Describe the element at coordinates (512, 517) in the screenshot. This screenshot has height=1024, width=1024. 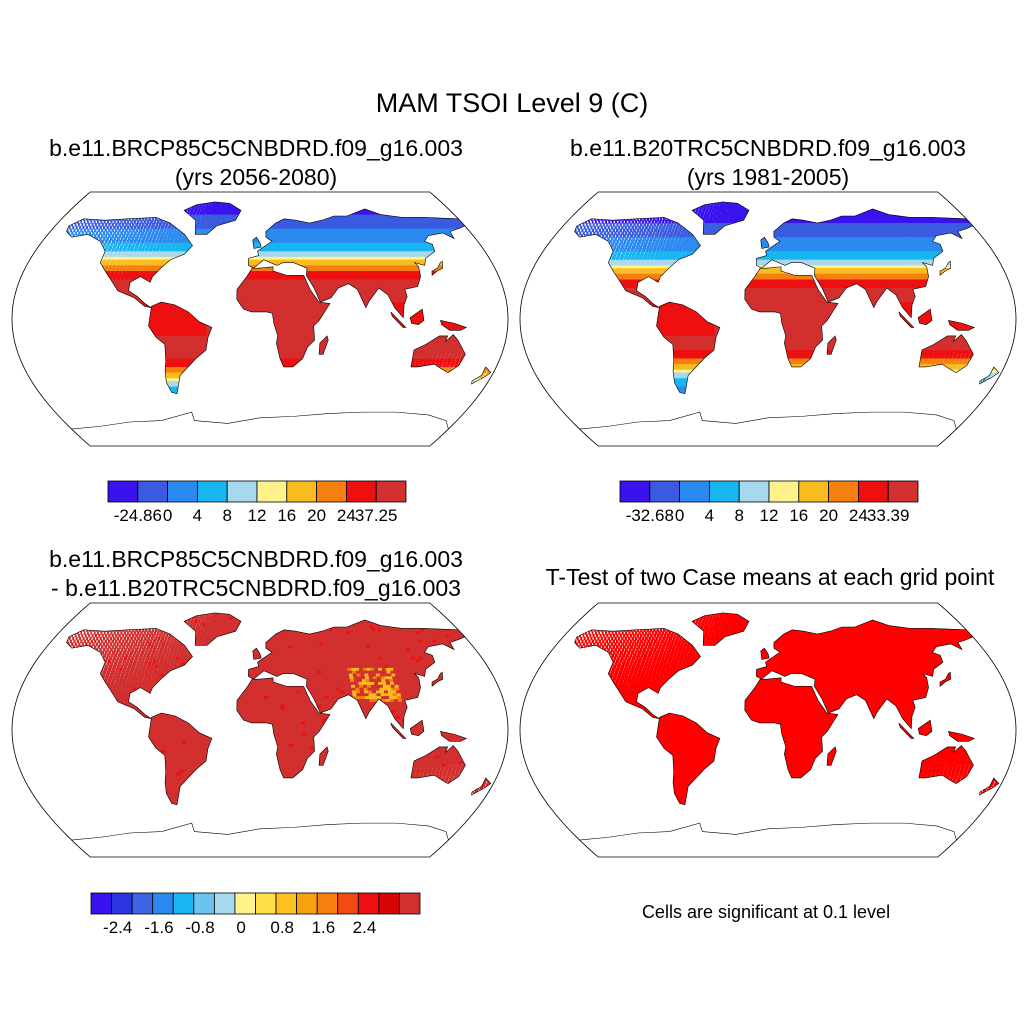
I see `panel-1-colorbar-labels: -24.86 0 4 8 12 16 20 24 37.25` at that location.